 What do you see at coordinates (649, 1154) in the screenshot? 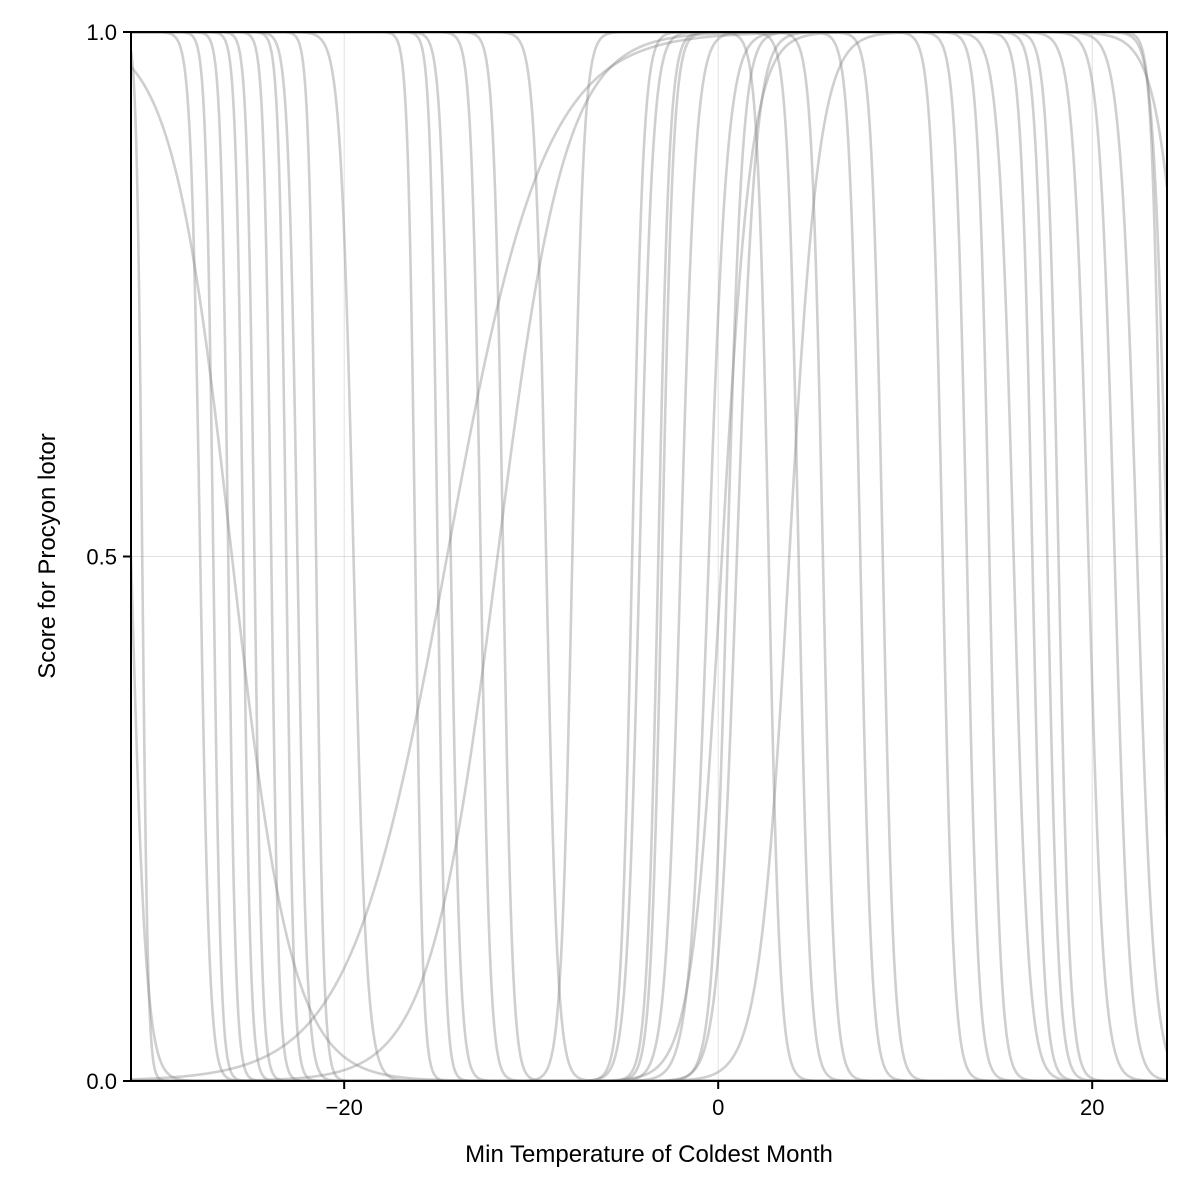
I see `x-axis-label: Min Temperature of Coldest Month` at bounding box center [649, 1154].